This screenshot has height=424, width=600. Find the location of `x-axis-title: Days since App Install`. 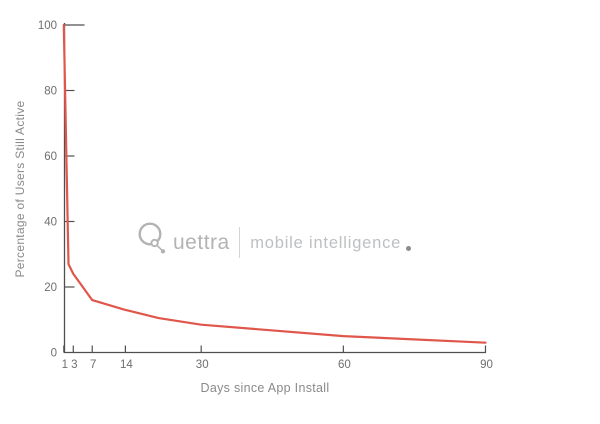

x-axis-title: Days since App Install is located at coordinates (265, 388).